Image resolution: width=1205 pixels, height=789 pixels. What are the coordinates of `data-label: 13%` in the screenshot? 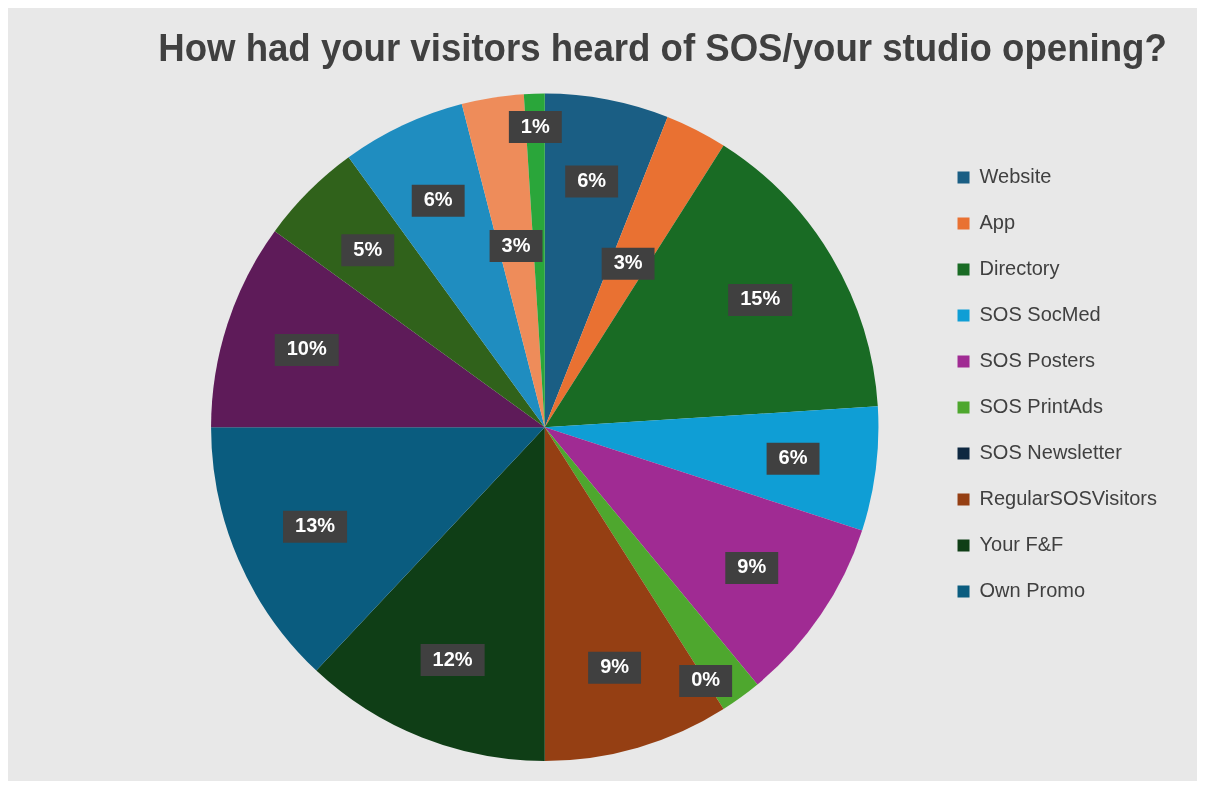 It's located at (315, 525).